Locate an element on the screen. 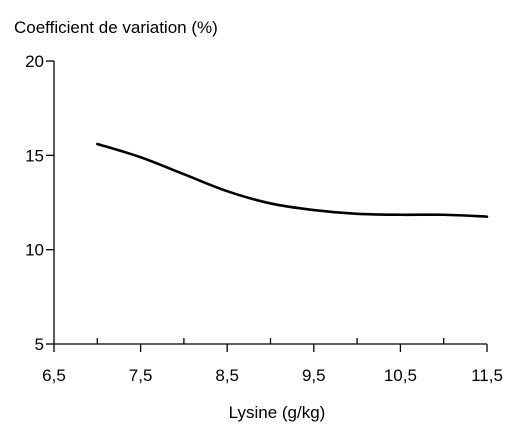  y-tick-label: 10 is located at coordinates (34, 250).